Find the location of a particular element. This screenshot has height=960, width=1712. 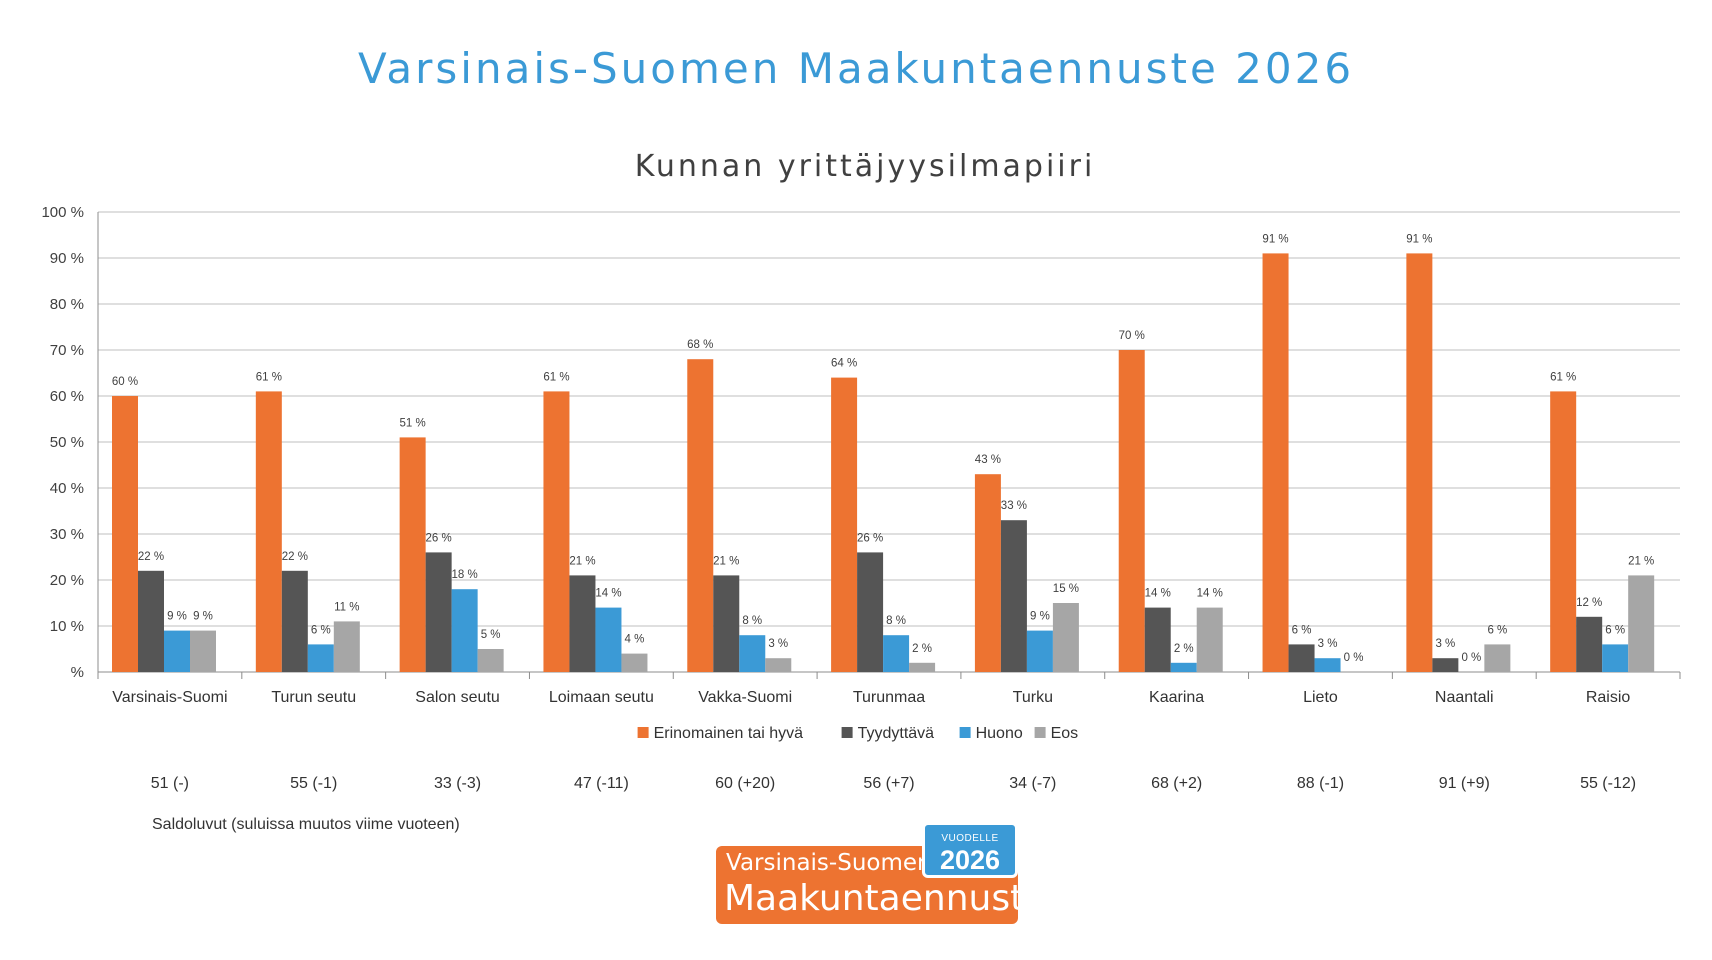

saldo-value: 33 (-3) is located at coordinates (457, 783).